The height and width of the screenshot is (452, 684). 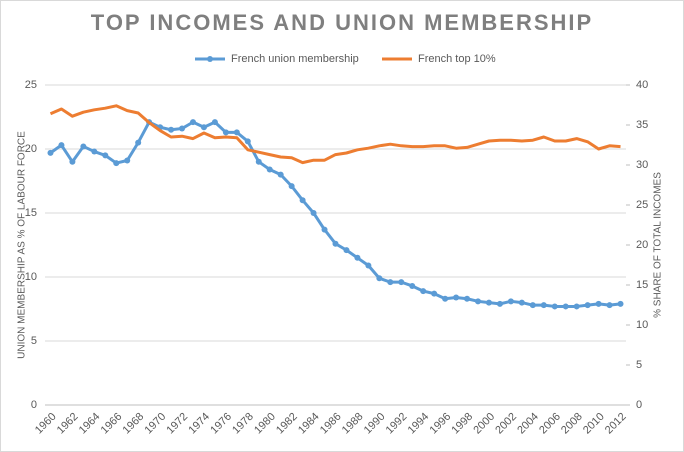 What do you see at coordinates (457, 59) in the screenshot?
I see `legend-label: French top 10%` at bounding box center [457, 59].